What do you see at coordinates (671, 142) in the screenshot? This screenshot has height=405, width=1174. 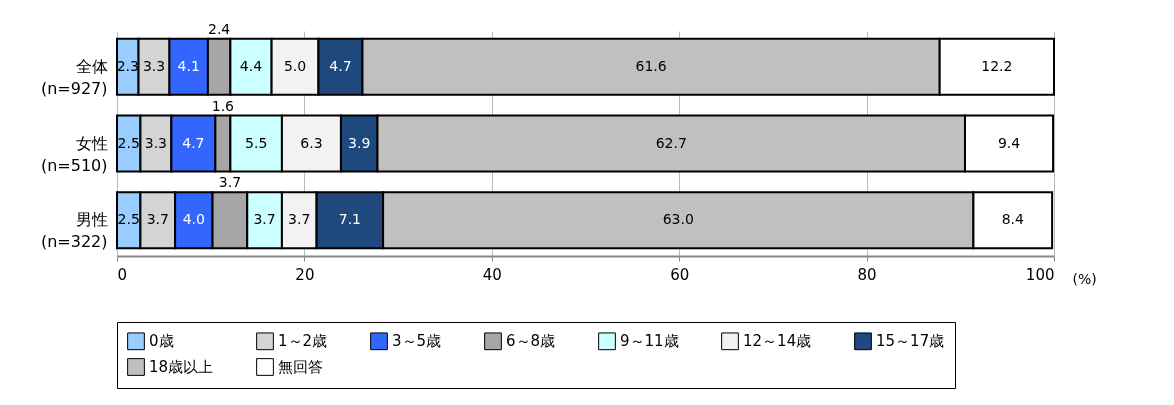 I see `data-label: 62.7` at bounding box center [671, 142].